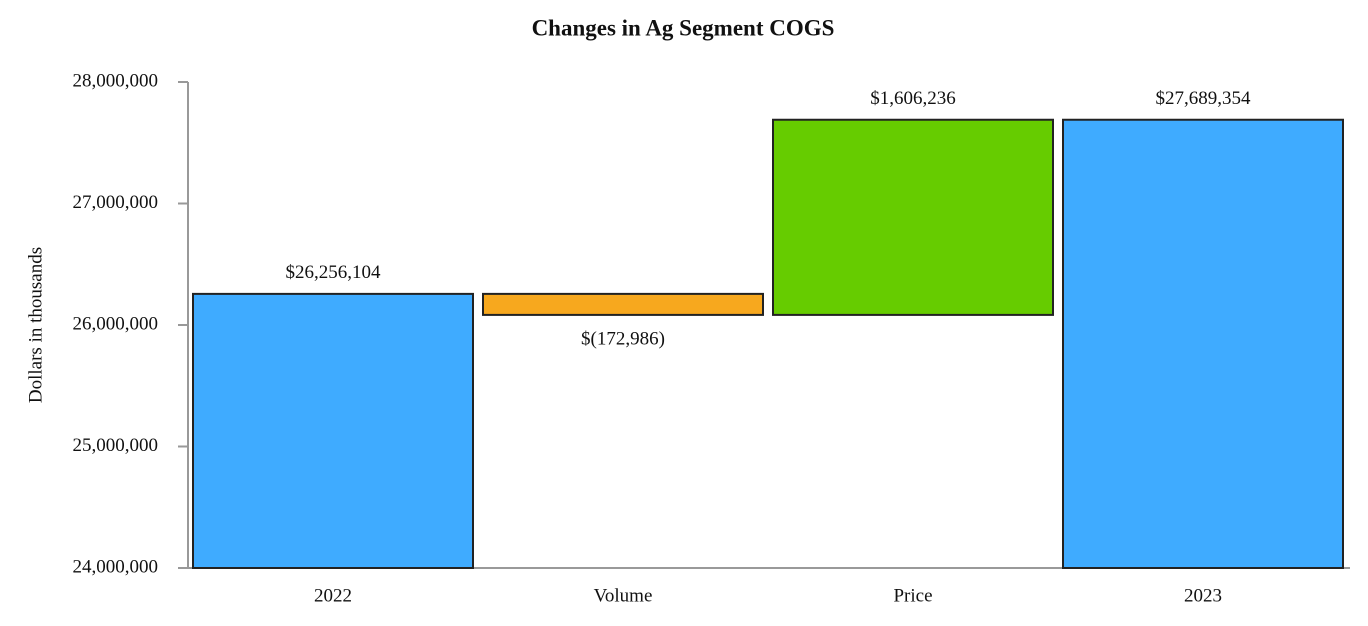  Describe the element at coordinates (1204, 98) in the screenshot. I see `value-label: $27,689,354` at that location.